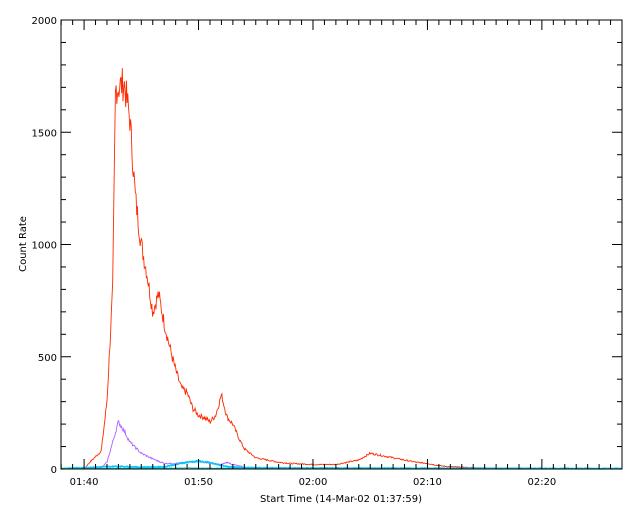 This screenshot has width=640, height=512. Describe the element at coordinates (313, 482) in the screenshot. I see `x-tick-label: 02:00` at that location.